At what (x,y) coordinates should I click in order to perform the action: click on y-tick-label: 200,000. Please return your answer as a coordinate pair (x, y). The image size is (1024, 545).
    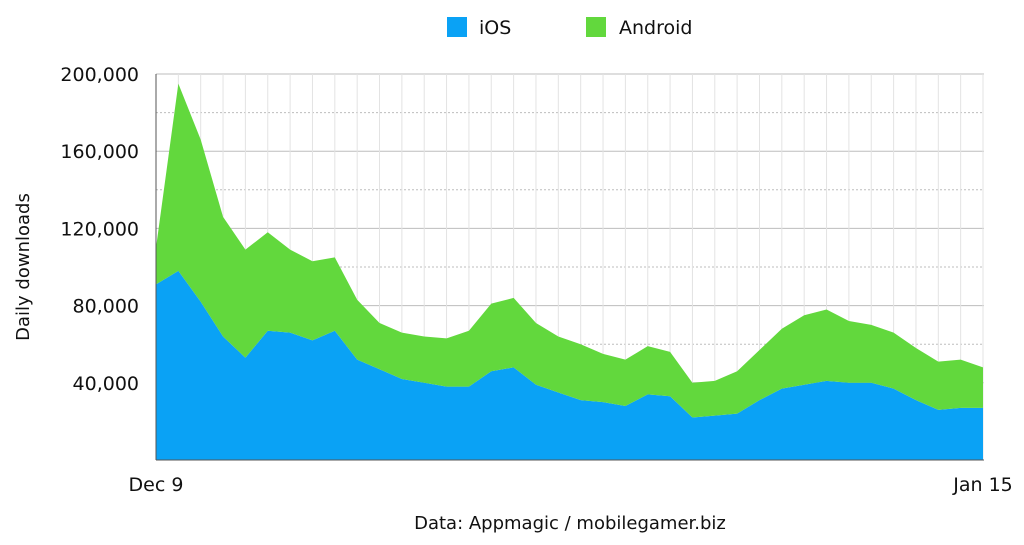
    Looking at the image, I should click on (99, 75).